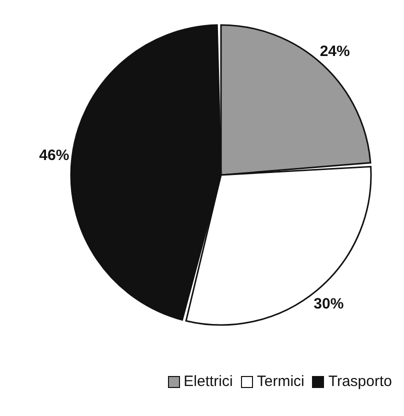 The height and width of the screenshot is (416, 404). I want to click on data-label: 46%, so click(54, 155).